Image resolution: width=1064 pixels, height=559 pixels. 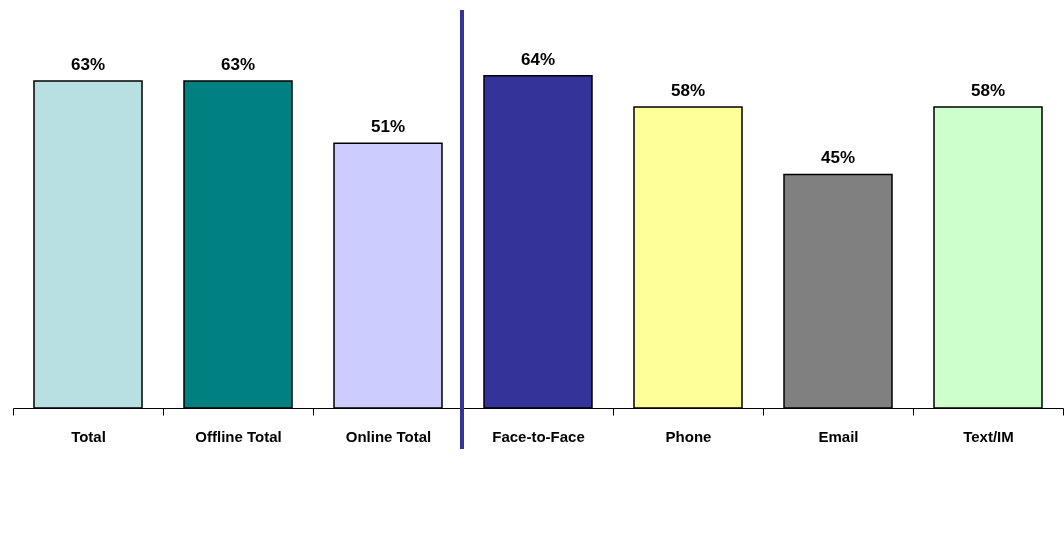 I want to click on x-tick-label: Online Total, so click(x=388, y=436).